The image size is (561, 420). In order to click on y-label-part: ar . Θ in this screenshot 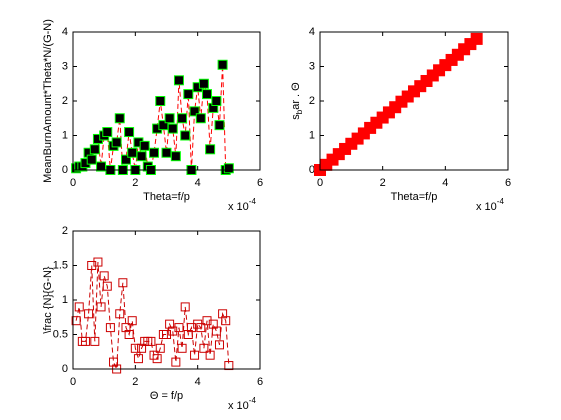, I will do `click(296, 96)`.